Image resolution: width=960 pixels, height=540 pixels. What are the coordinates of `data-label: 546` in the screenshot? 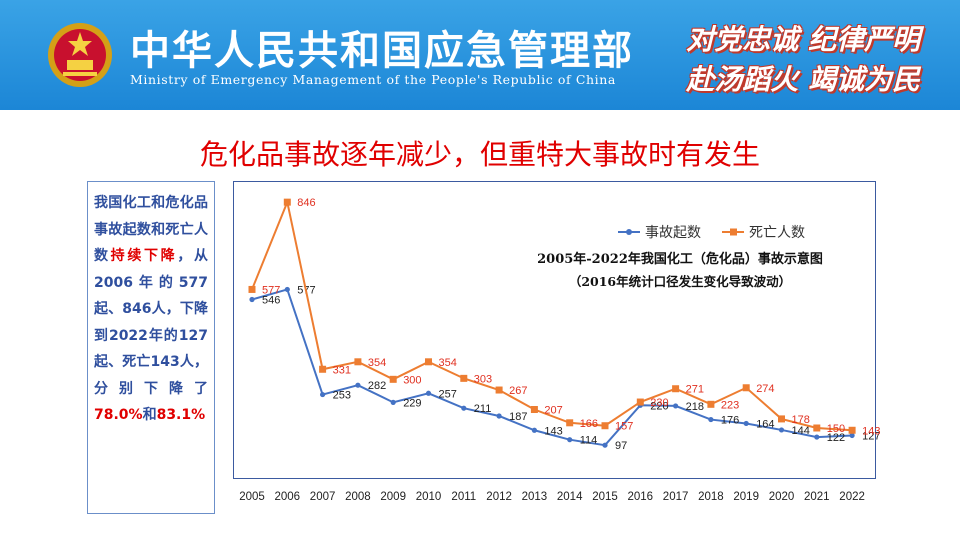 It's located at (271, 300).